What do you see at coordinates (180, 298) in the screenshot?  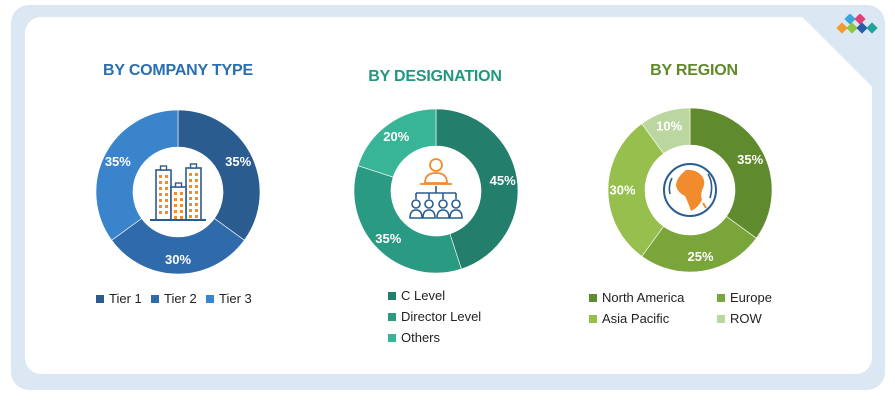 I see `legend-label: Tier 2` at bounding box center [180, 298].